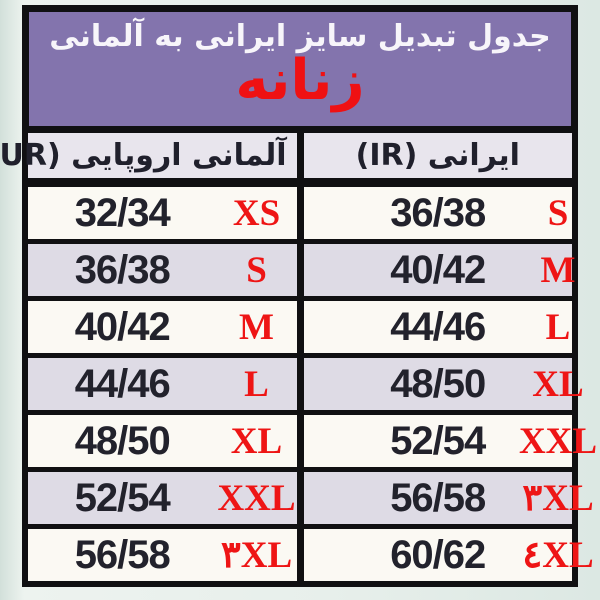  I want to click on ir-size-label: ۳XL, so click(558, 498).